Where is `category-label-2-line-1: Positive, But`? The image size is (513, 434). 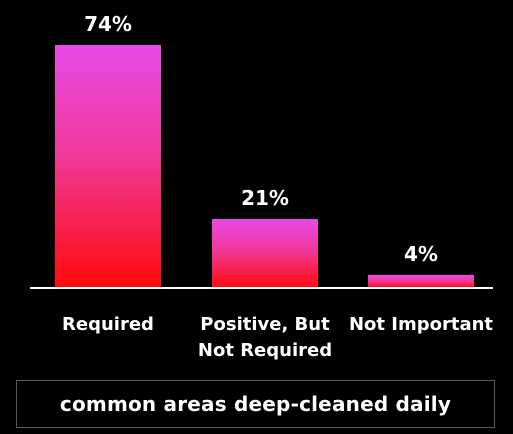
category-label-2-line-1: Positive, But is located at coordinates (265, 324).